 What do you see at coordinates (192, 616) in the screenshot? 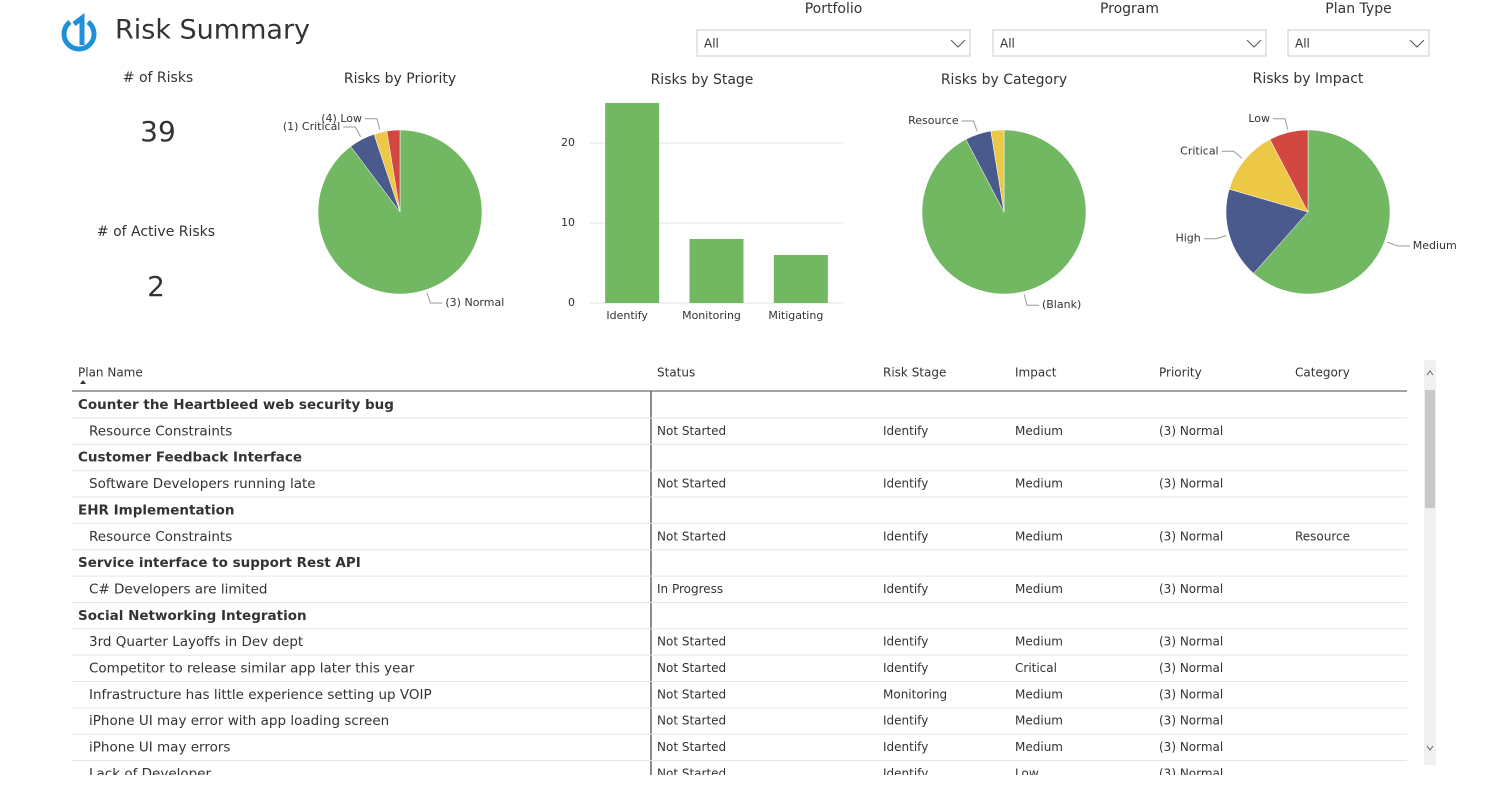
I see `group-row: Social Networking Integration` at bounding box center [192, 616].